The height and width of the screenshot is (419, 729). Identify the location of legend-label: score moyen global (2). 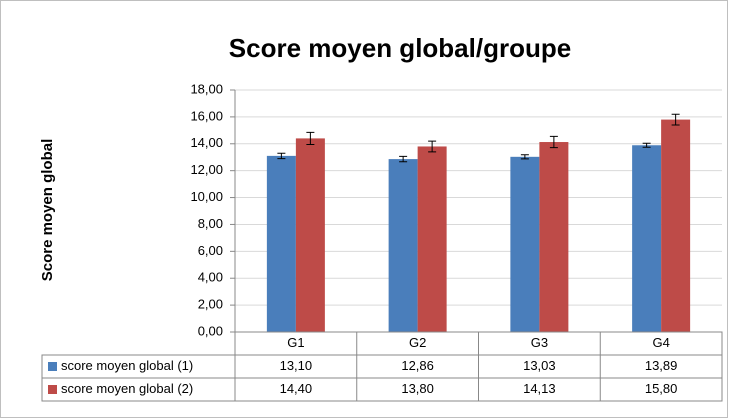
(127, 388).